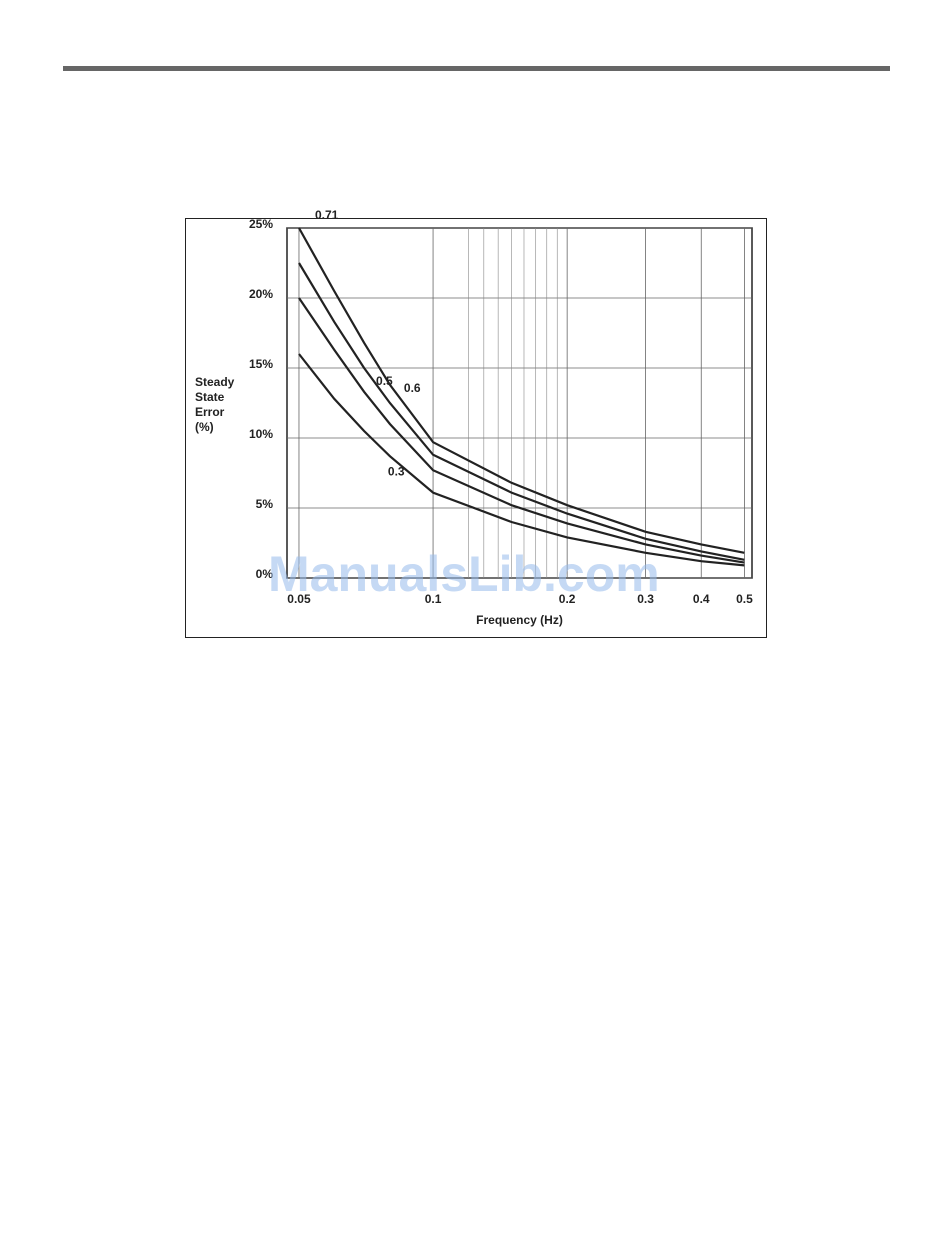 The image size is (950, 1254). What do you see at coordinates (412, 388) in the screenshot?
I see `series-label: 0.6` at bounding box center [412, 388].